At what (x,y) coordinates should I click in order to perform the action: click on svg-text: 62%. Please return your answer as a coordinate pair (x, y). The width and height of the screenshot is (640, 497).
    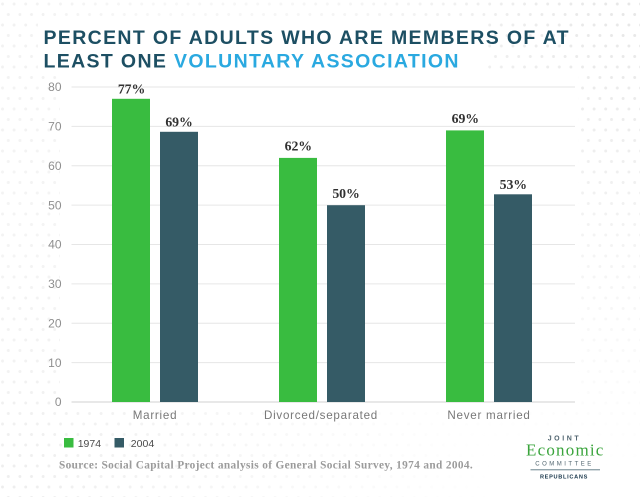
    Looking at the image, I should click on (298, 145).